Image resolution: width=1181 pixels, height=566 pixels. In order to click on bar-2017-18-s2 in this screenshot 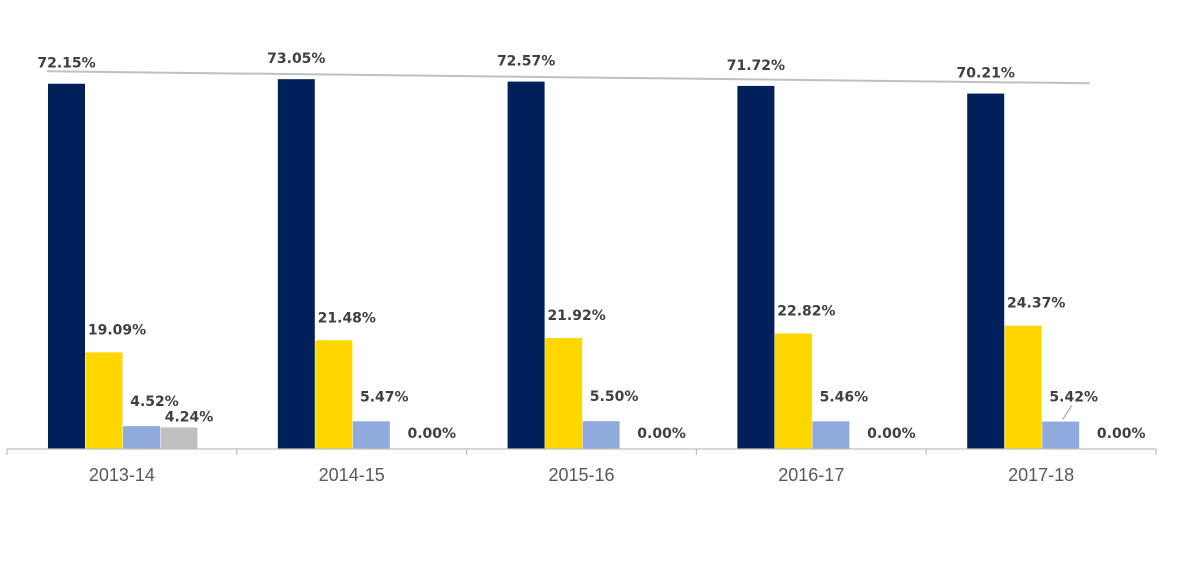, I will do `click(1023, 387)`.